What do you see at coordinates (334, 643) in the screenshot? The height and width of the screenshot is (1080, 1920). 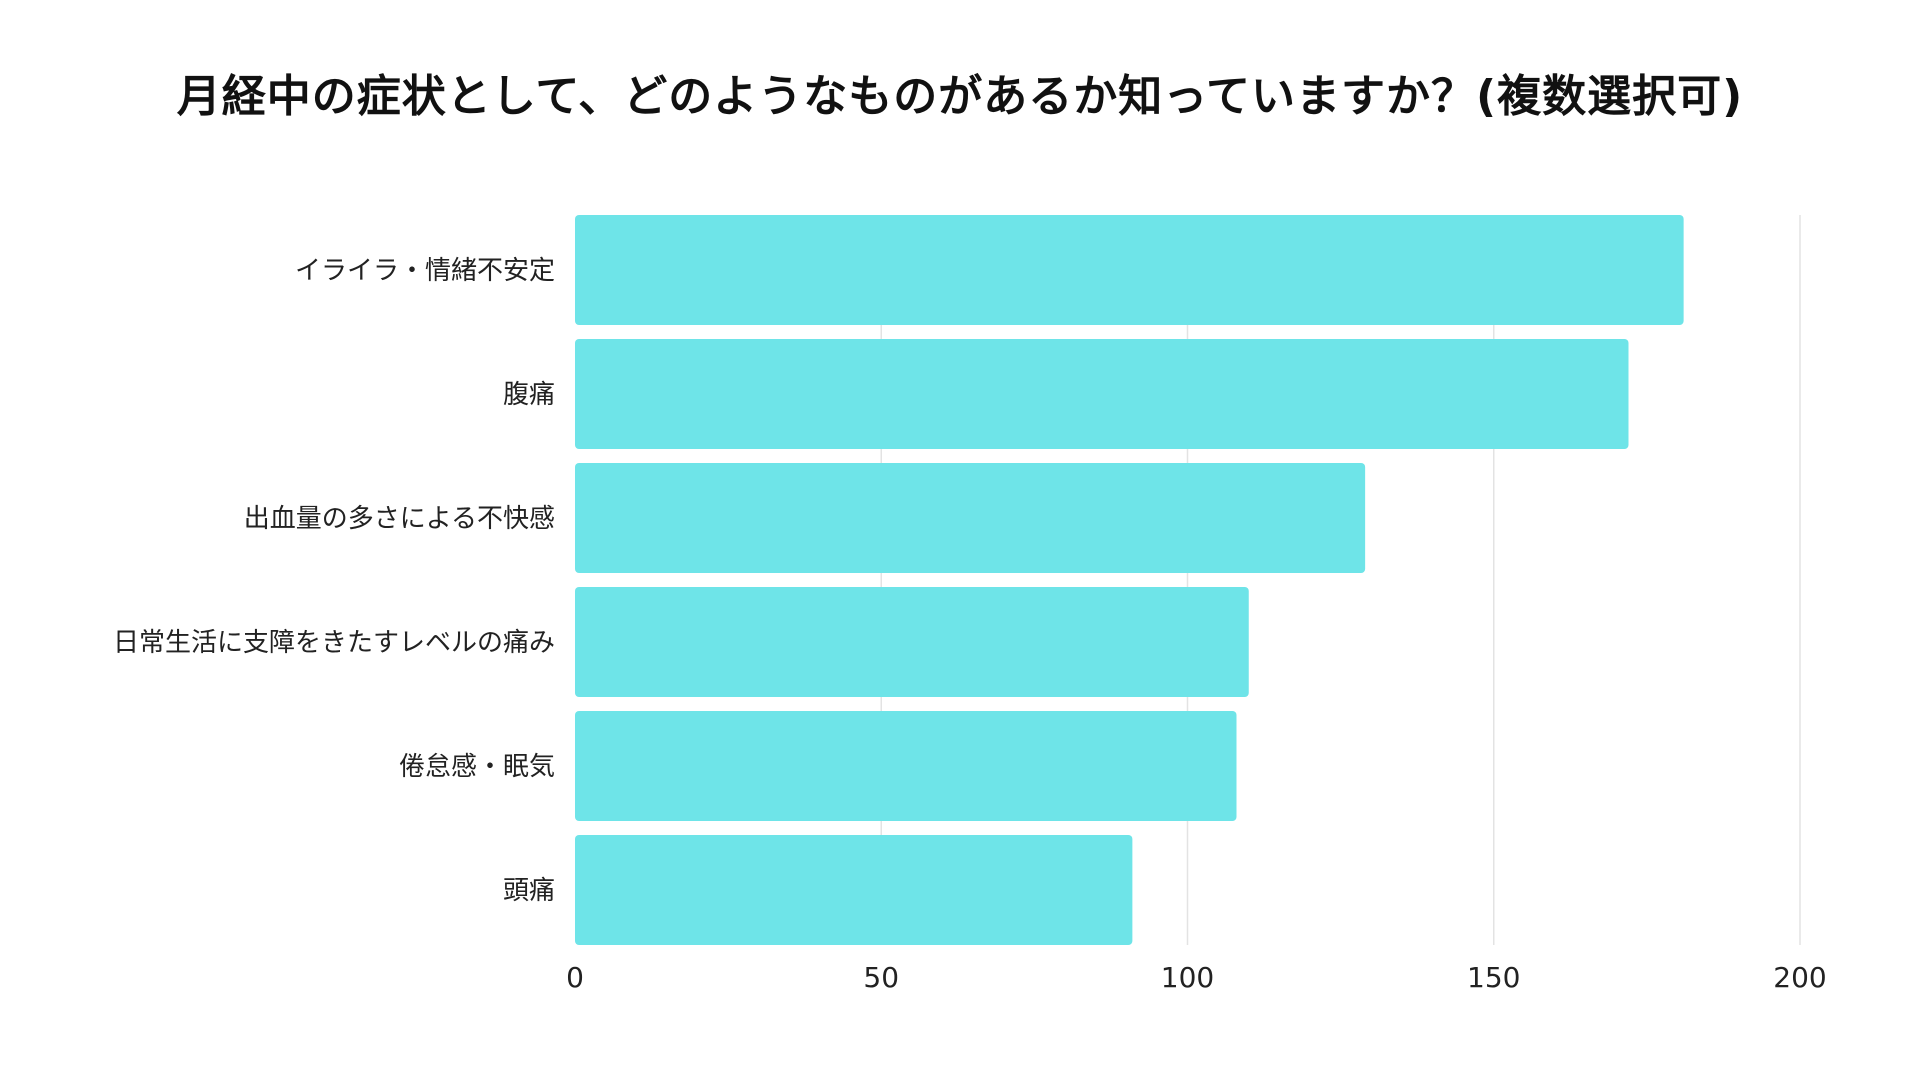 I see `category-label-4: 日常生活に支障をきたすレベルの痛み` at bounding box center [334, 643].